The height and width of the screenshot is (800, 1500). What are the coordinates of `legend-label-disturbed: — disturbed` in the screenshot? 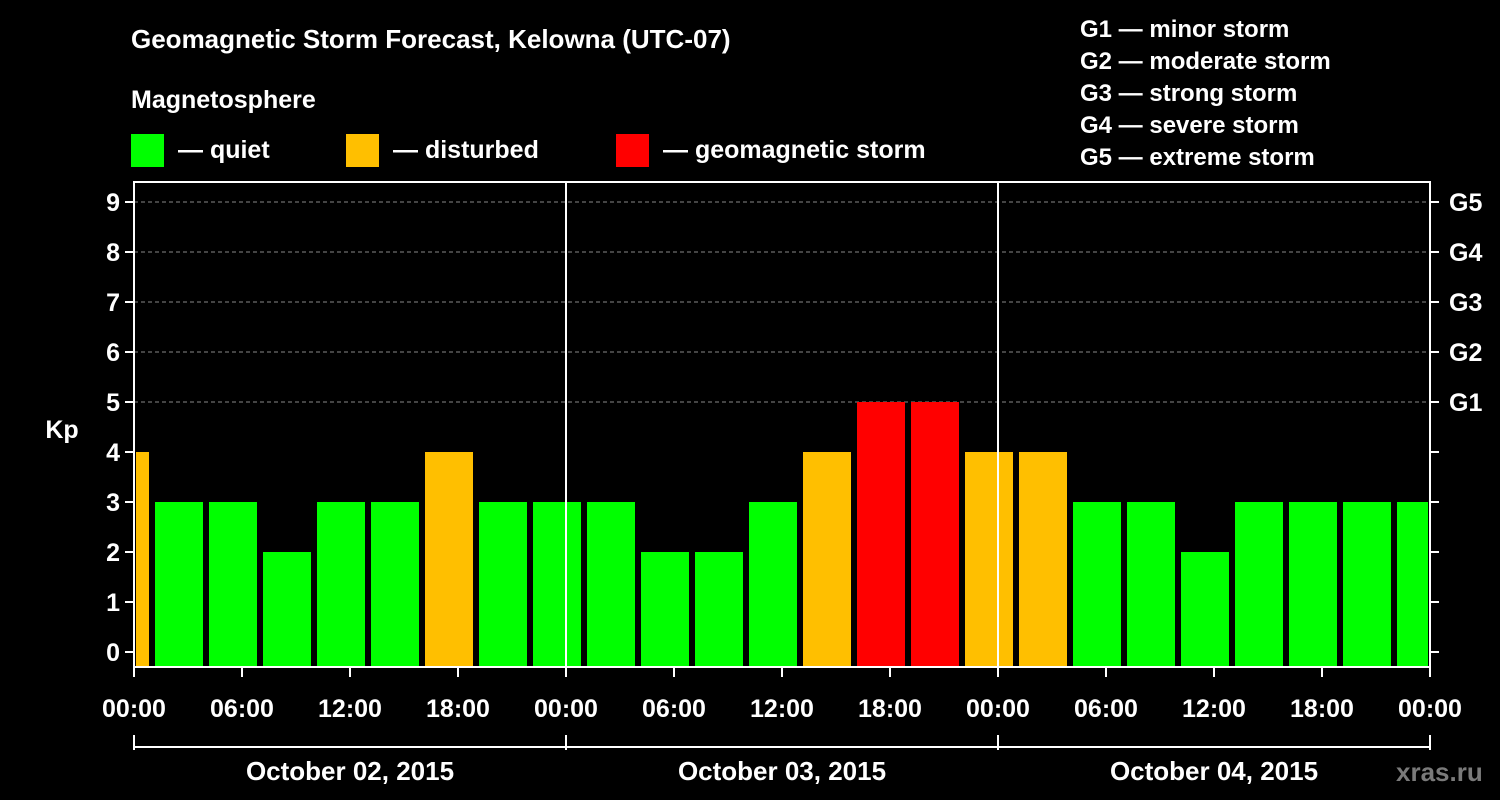 It's located at (466, 149).